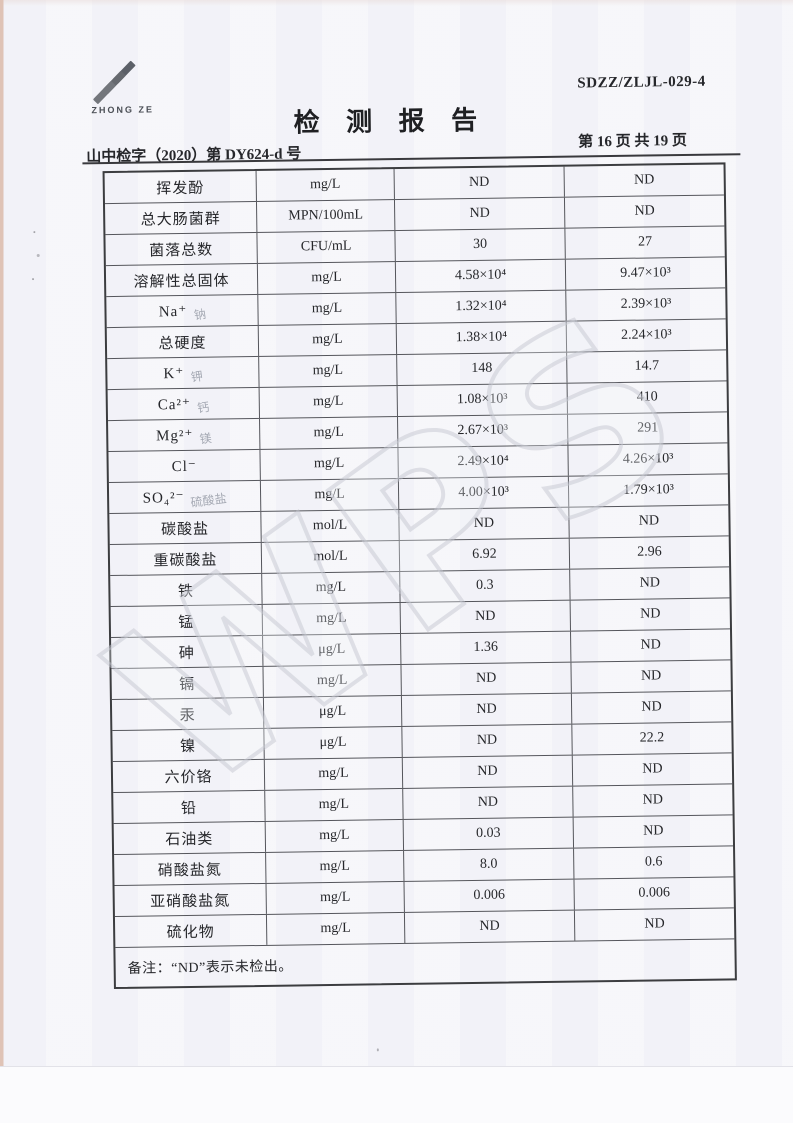 The image size is (793, 1128). What do you see at coordinates (189, 869) in the screenshot?
I see `parameter-cell: 硝酸盐氮` at bounding box center [189, 869].